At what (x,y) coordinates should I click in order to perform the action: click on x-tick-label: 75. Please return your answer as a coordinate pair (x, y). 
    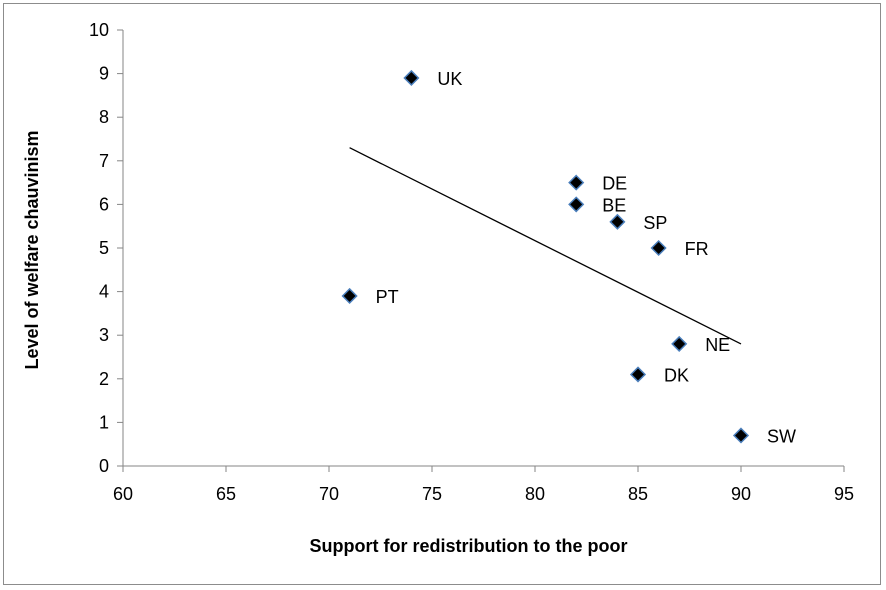
    Looking at the image, I should click on (432, 494).